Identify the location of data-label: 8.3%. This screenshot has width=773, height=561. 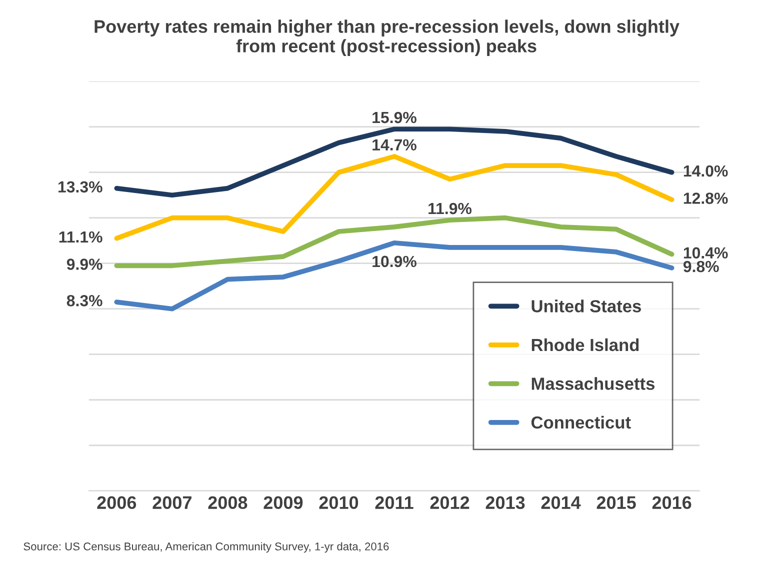
(84, 300).